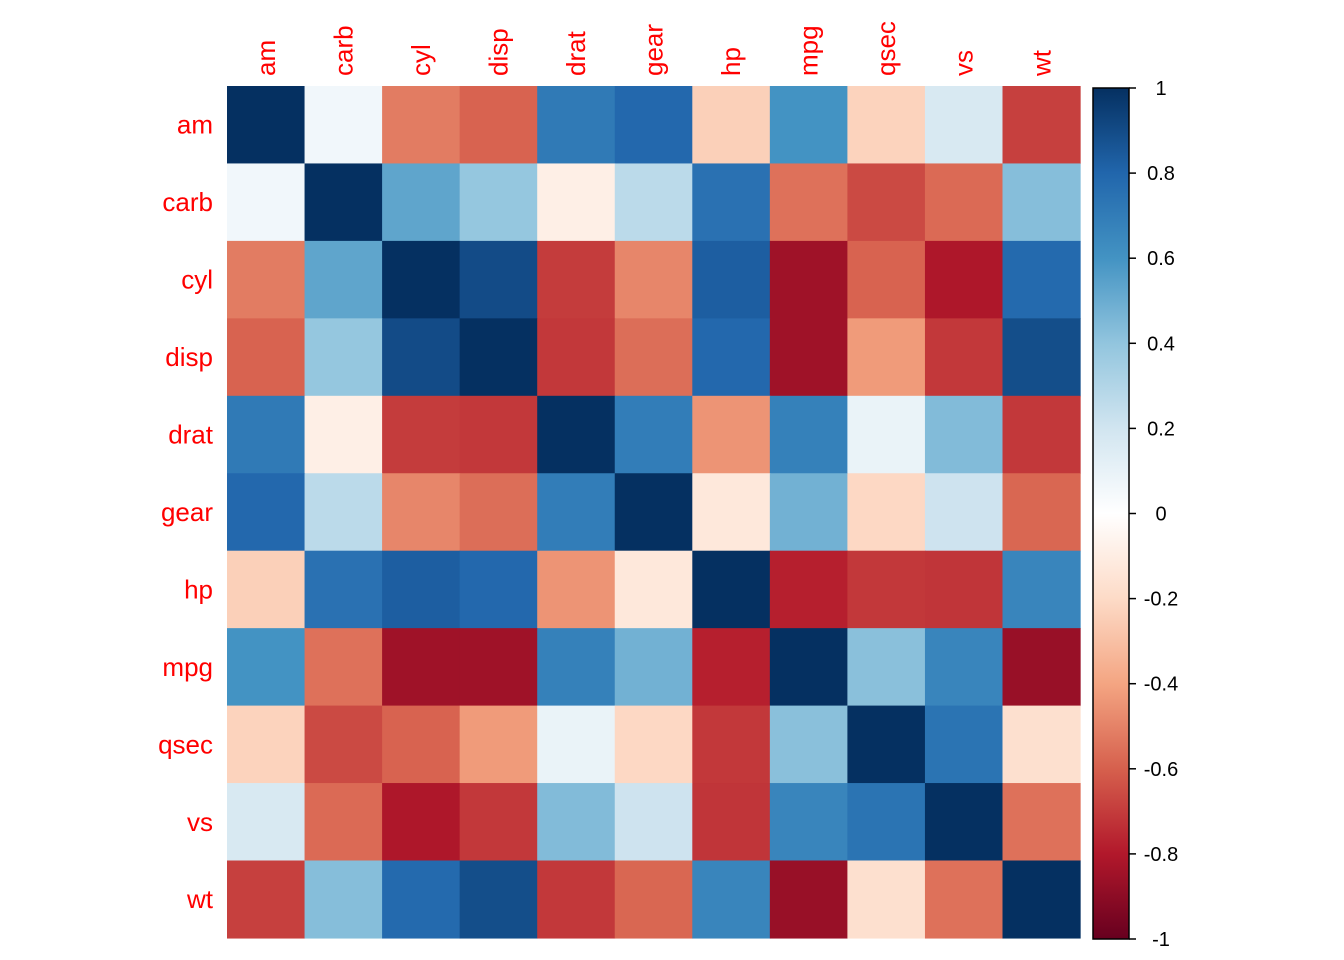 The width and height of the screenshot is (1344, 960). I want to click on heatmap-cell-hp-wt, so click(1041, 589).